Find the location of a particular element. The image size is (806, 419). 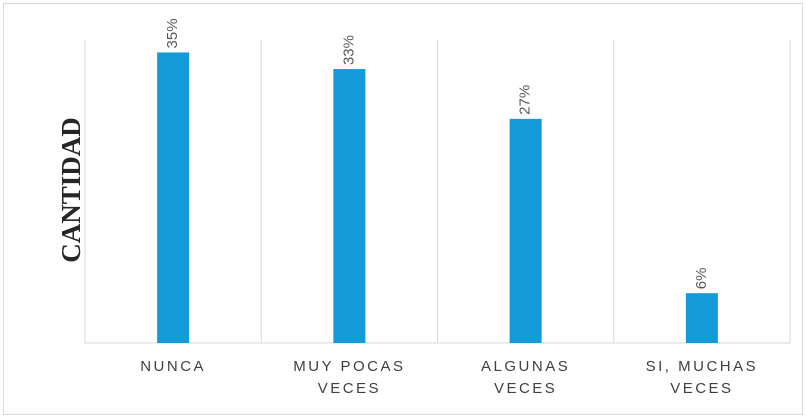

x-tick-label: NUNCA is located at coordinates (173, 366).